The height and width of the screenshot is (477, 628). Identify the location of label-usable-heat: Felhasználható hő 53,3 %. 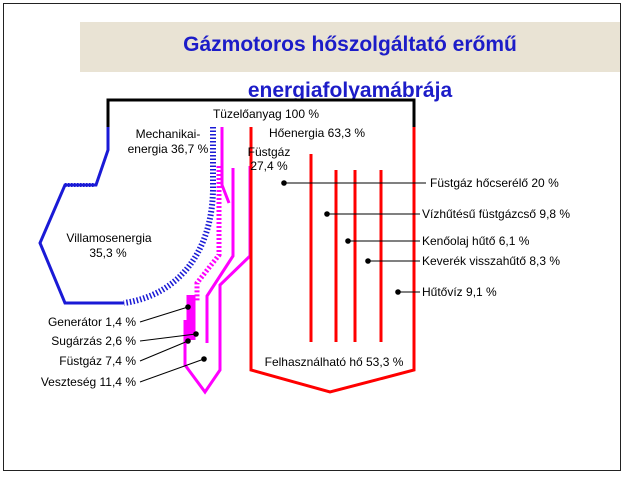
(334, 362).